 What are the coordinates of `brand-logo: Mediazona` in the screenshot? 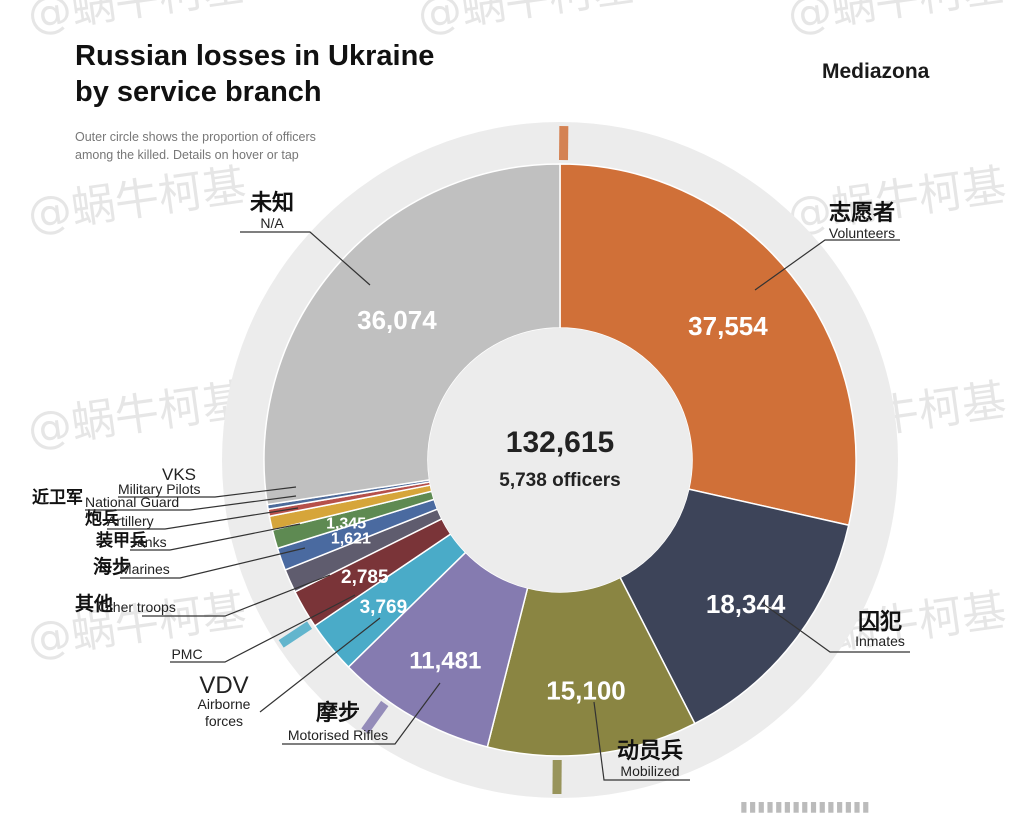 It's located at (876, 71).